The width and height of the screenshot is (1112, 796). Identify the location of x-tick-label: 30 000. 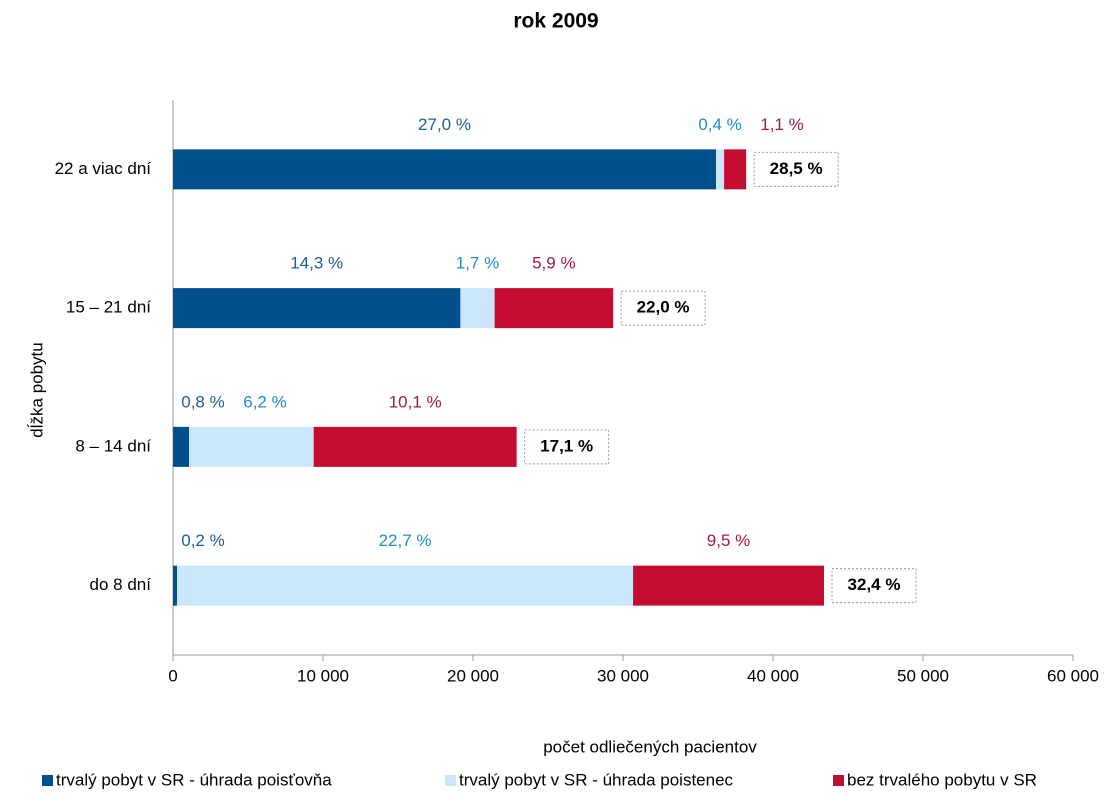
(623, 675).